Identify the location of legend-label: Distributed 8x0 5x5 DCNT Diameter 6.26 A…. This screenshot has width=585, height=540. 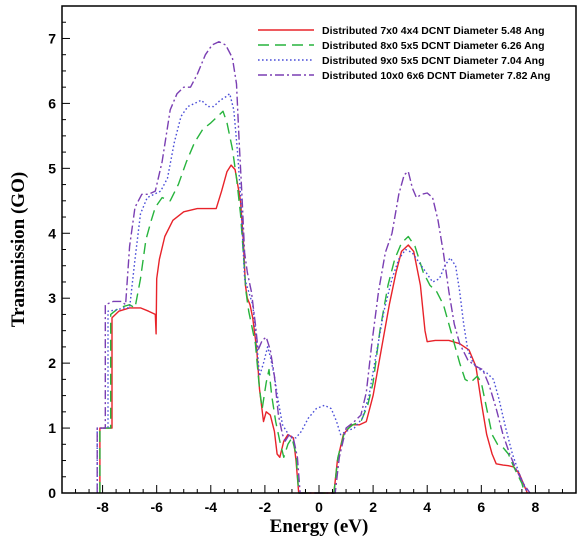
(433, 46).